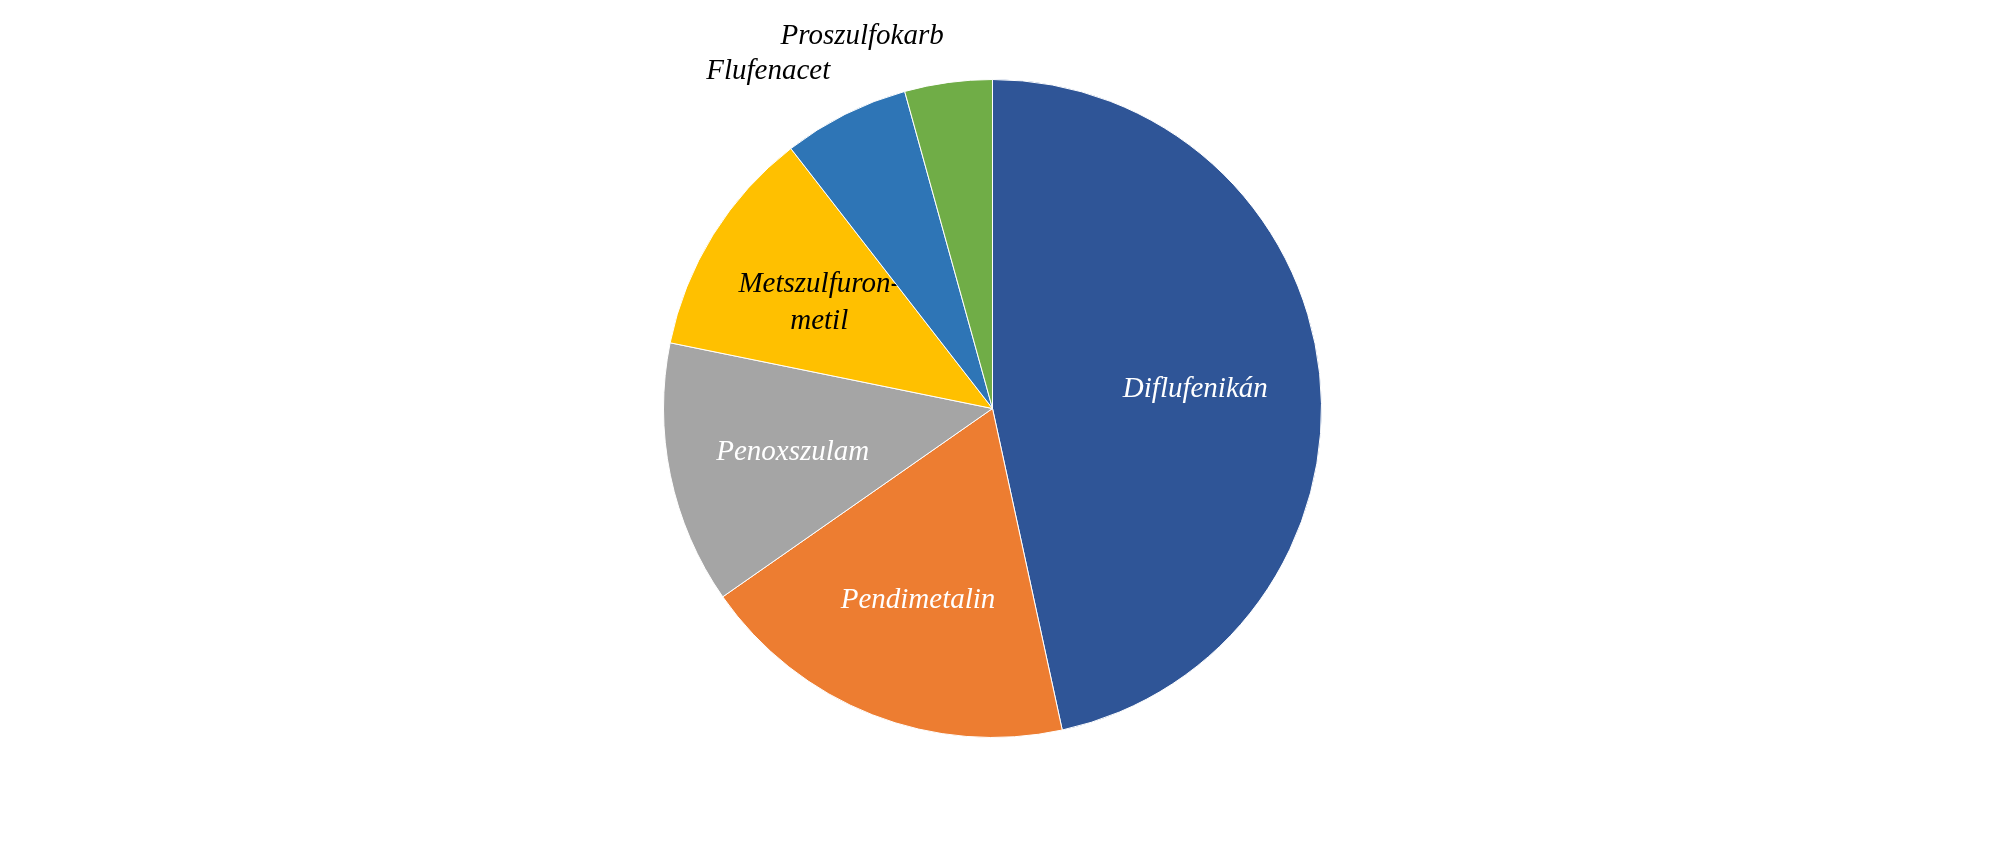 The width and height of the screenshot is (2000, 860). What do you see at coordinates (792, 449) in the screenshot?
I see `slice-label: Penoxszulam` at bounding box center [792, 449].